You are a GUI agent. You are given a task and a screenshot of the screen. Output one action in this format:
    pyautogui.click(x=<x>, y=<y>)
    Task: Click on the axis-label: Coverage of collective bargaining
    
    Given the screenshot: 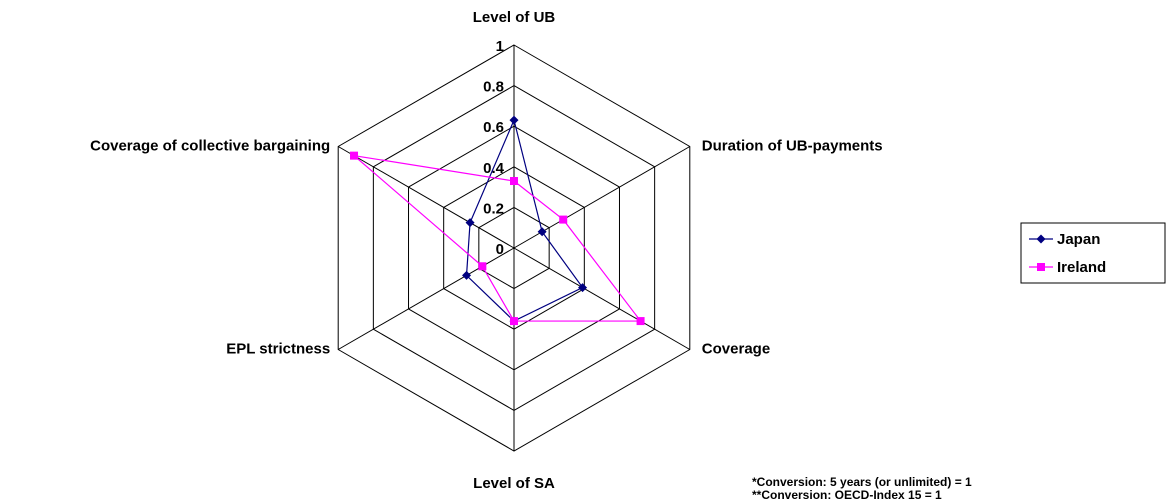 What is the action you would take?
    pyautogui.click(x=210, y=145)
    